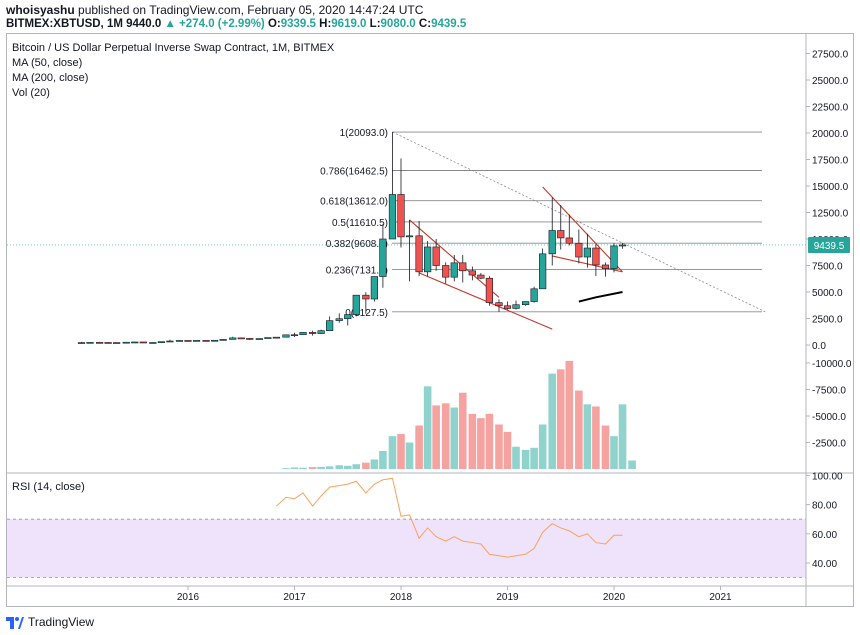 The image size is (860, 635). I want to click on close-label: C:, so click(425, 24).